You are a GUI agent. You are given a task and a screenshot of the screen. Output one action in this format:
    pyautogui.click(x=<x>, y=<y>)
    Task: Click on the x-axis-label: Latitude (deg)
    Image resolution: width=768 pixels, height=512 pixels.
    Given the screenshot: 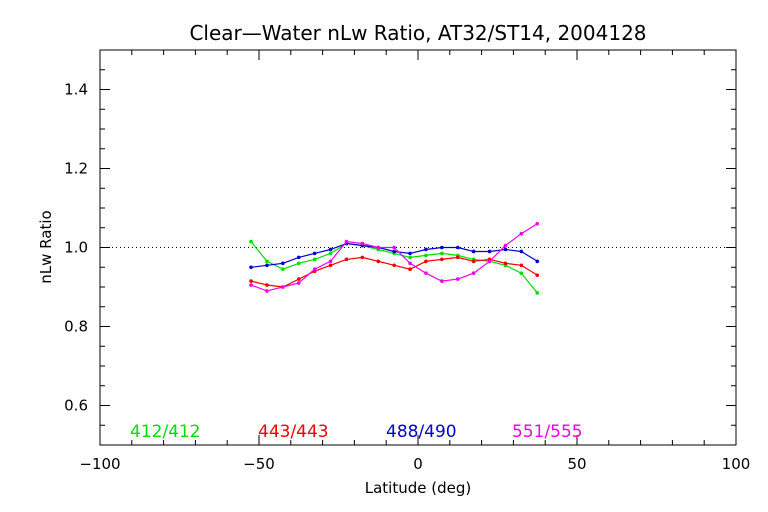 What is the action you would take?
    pyautogui.click(x=418, y=488)
    